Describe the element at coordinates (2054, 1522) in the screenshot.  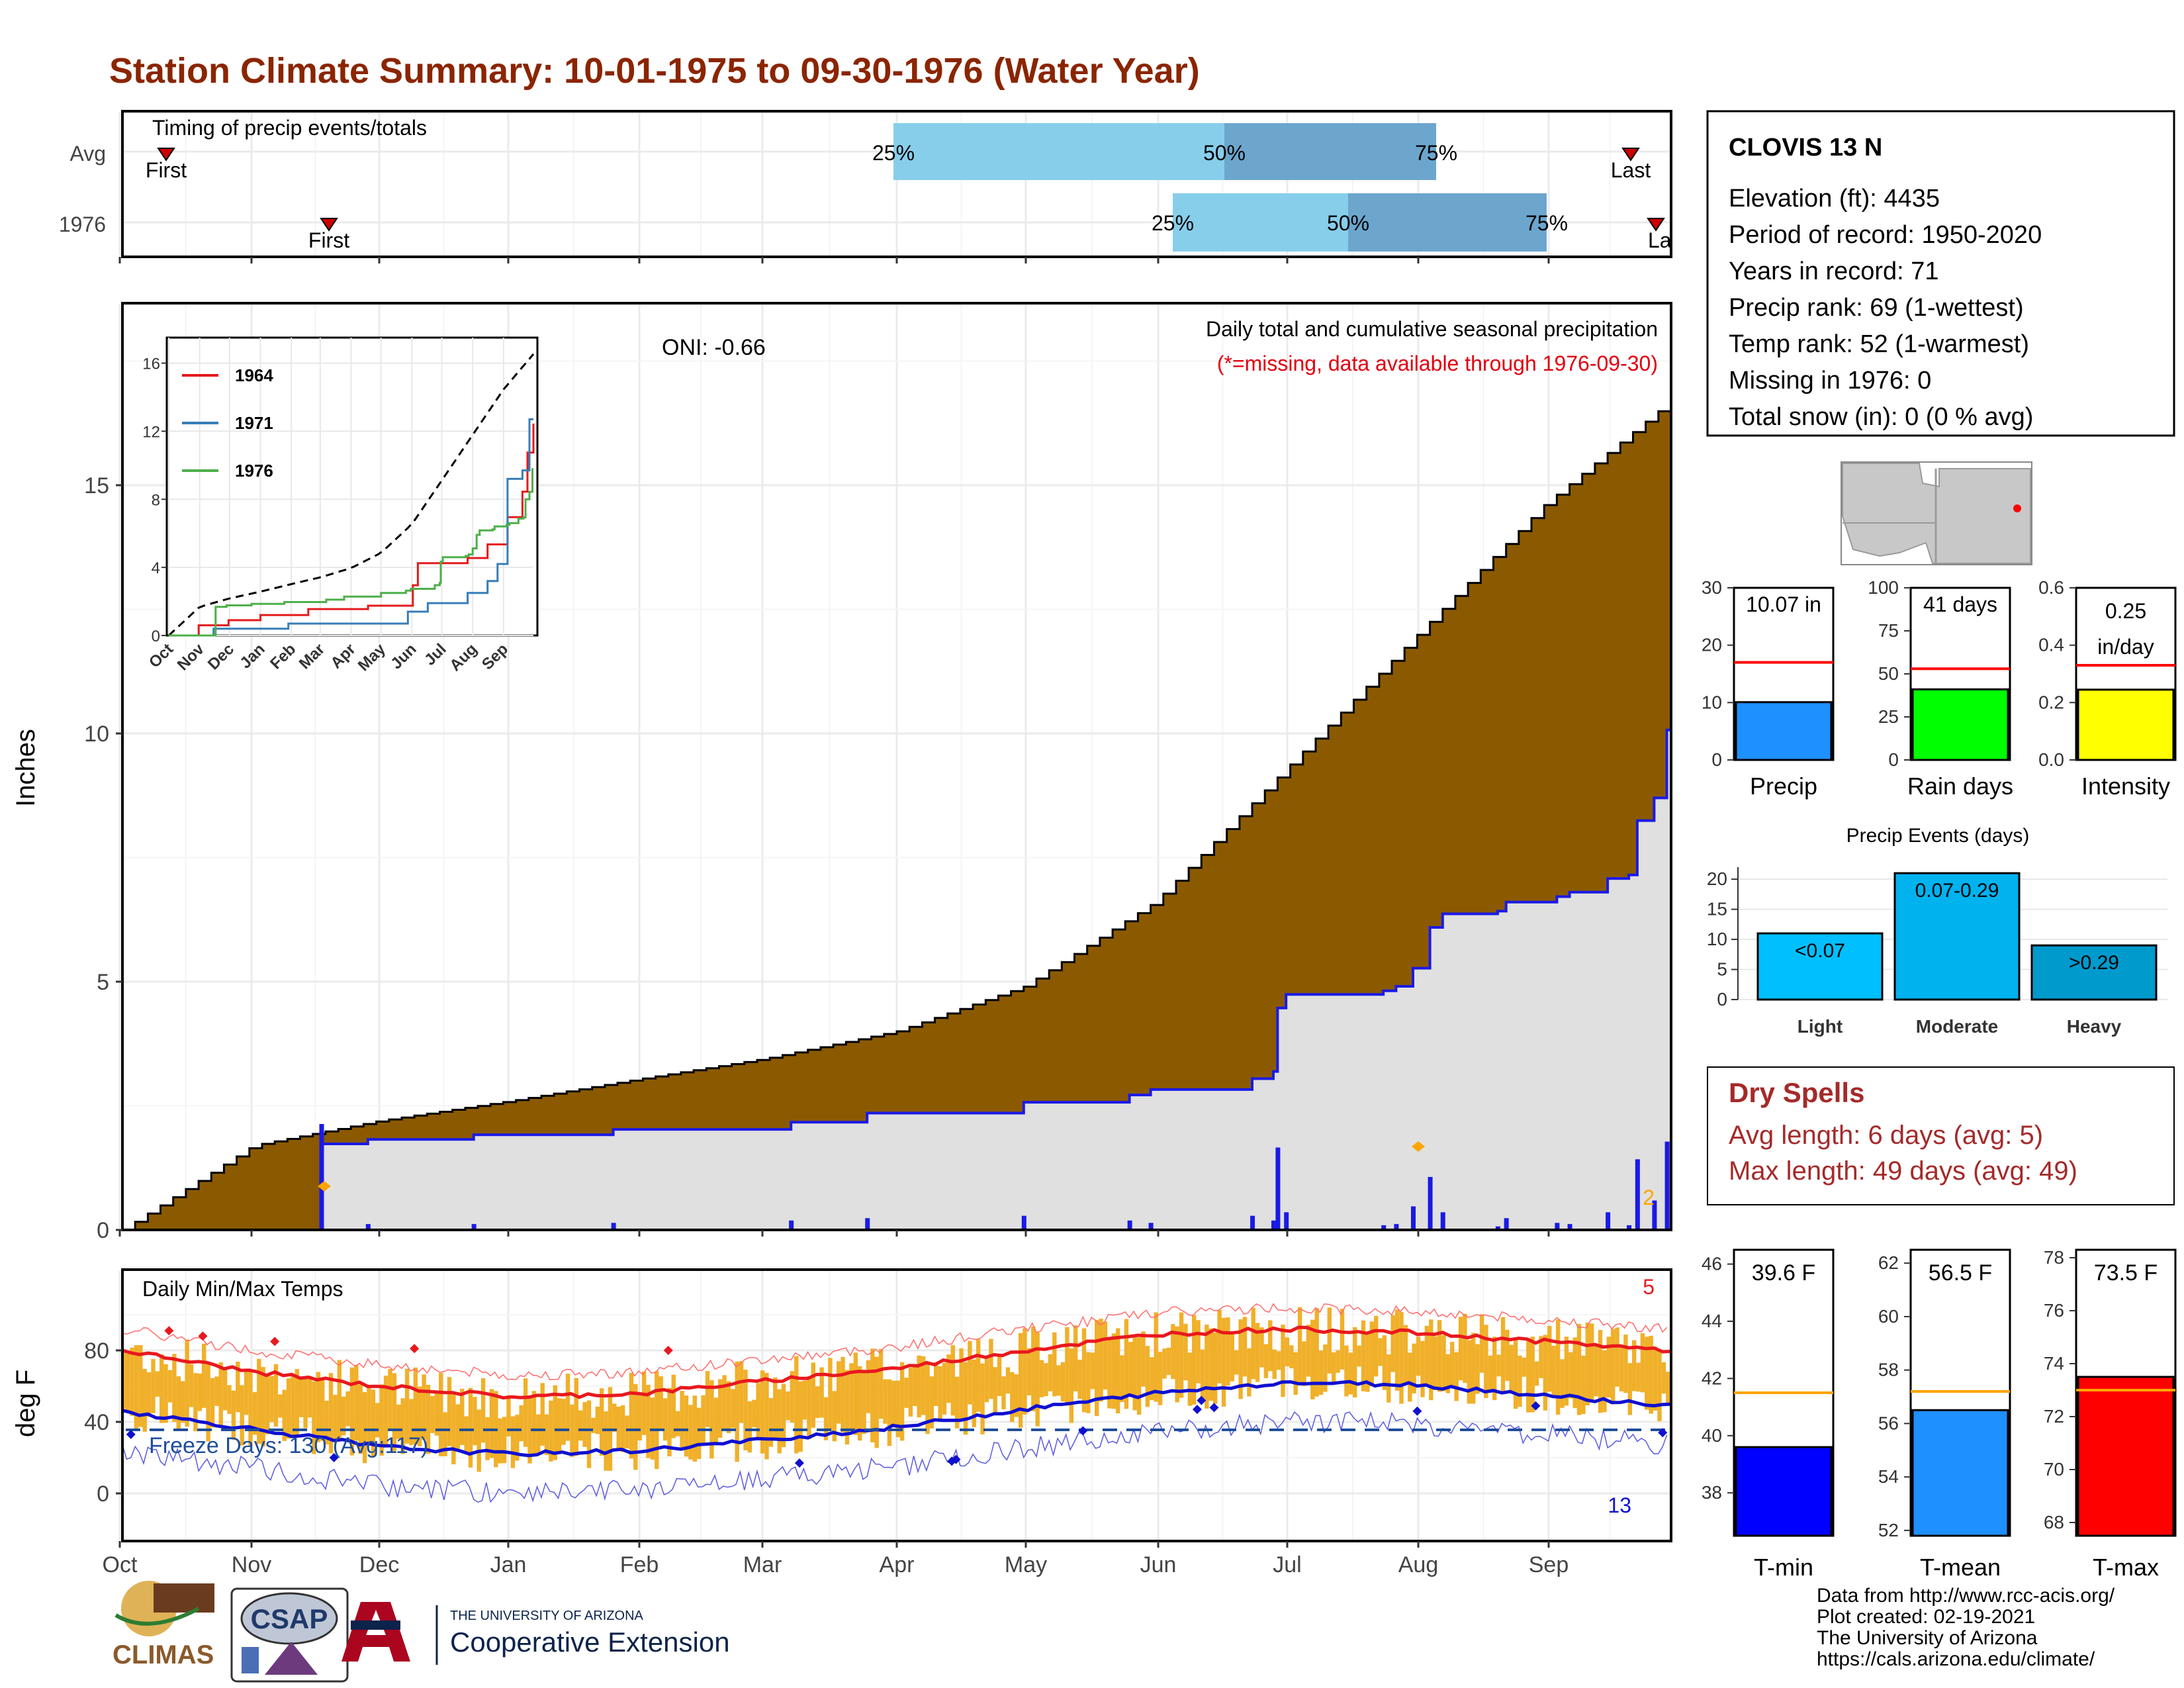
I see `ytick: 68` at that location.